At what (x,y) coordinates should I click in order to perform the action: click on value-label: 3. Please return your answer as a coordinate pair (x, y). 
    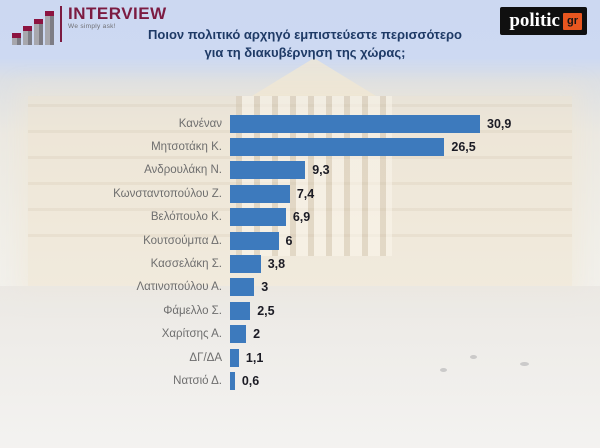
    Looking at the image, I should click on (265, 287).